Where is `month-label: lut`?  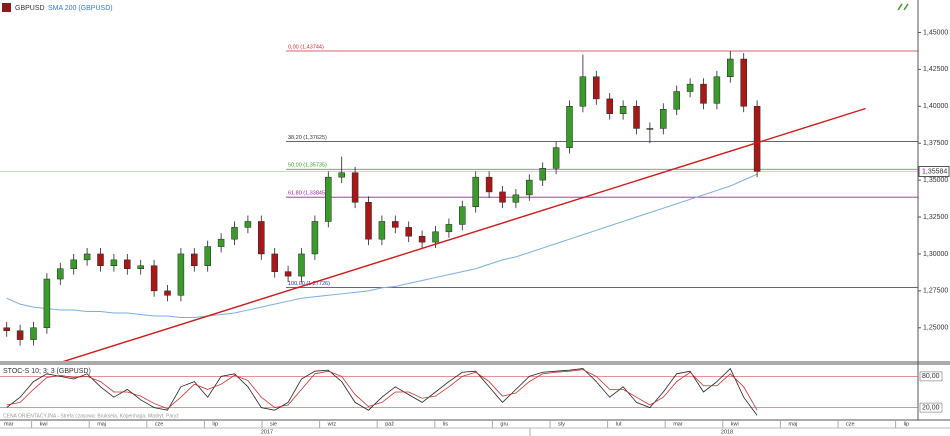 month-label: lut is located at coordinates (619, 424).